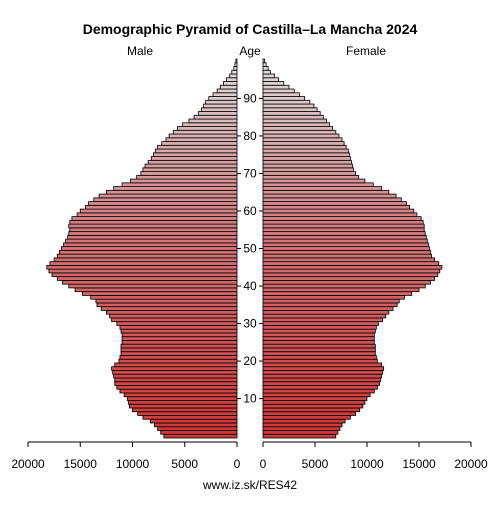 The width and height of the screenshot is (500, 505). What do you see at coordinates (237, 464) in the screenshot?
I see `male-x-tick-label-0: 0` at bounding box center [237, 464].